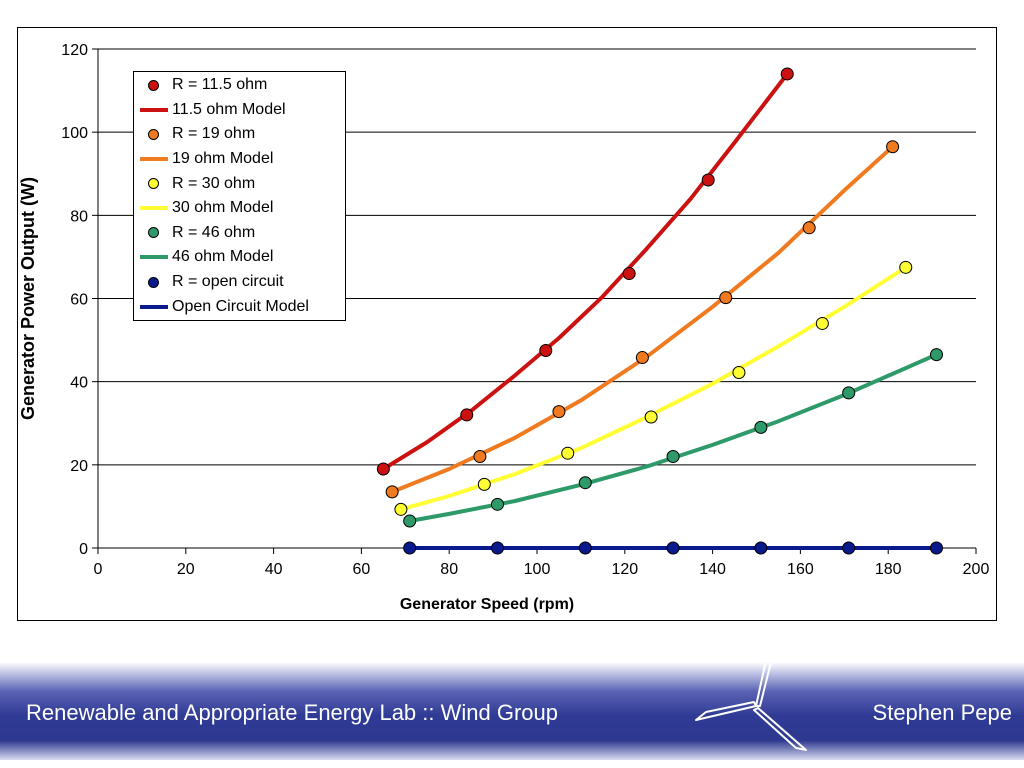 This screenshot has width=1024, height=768. I want to click on y-tick-label: 80, so click(79, 216).